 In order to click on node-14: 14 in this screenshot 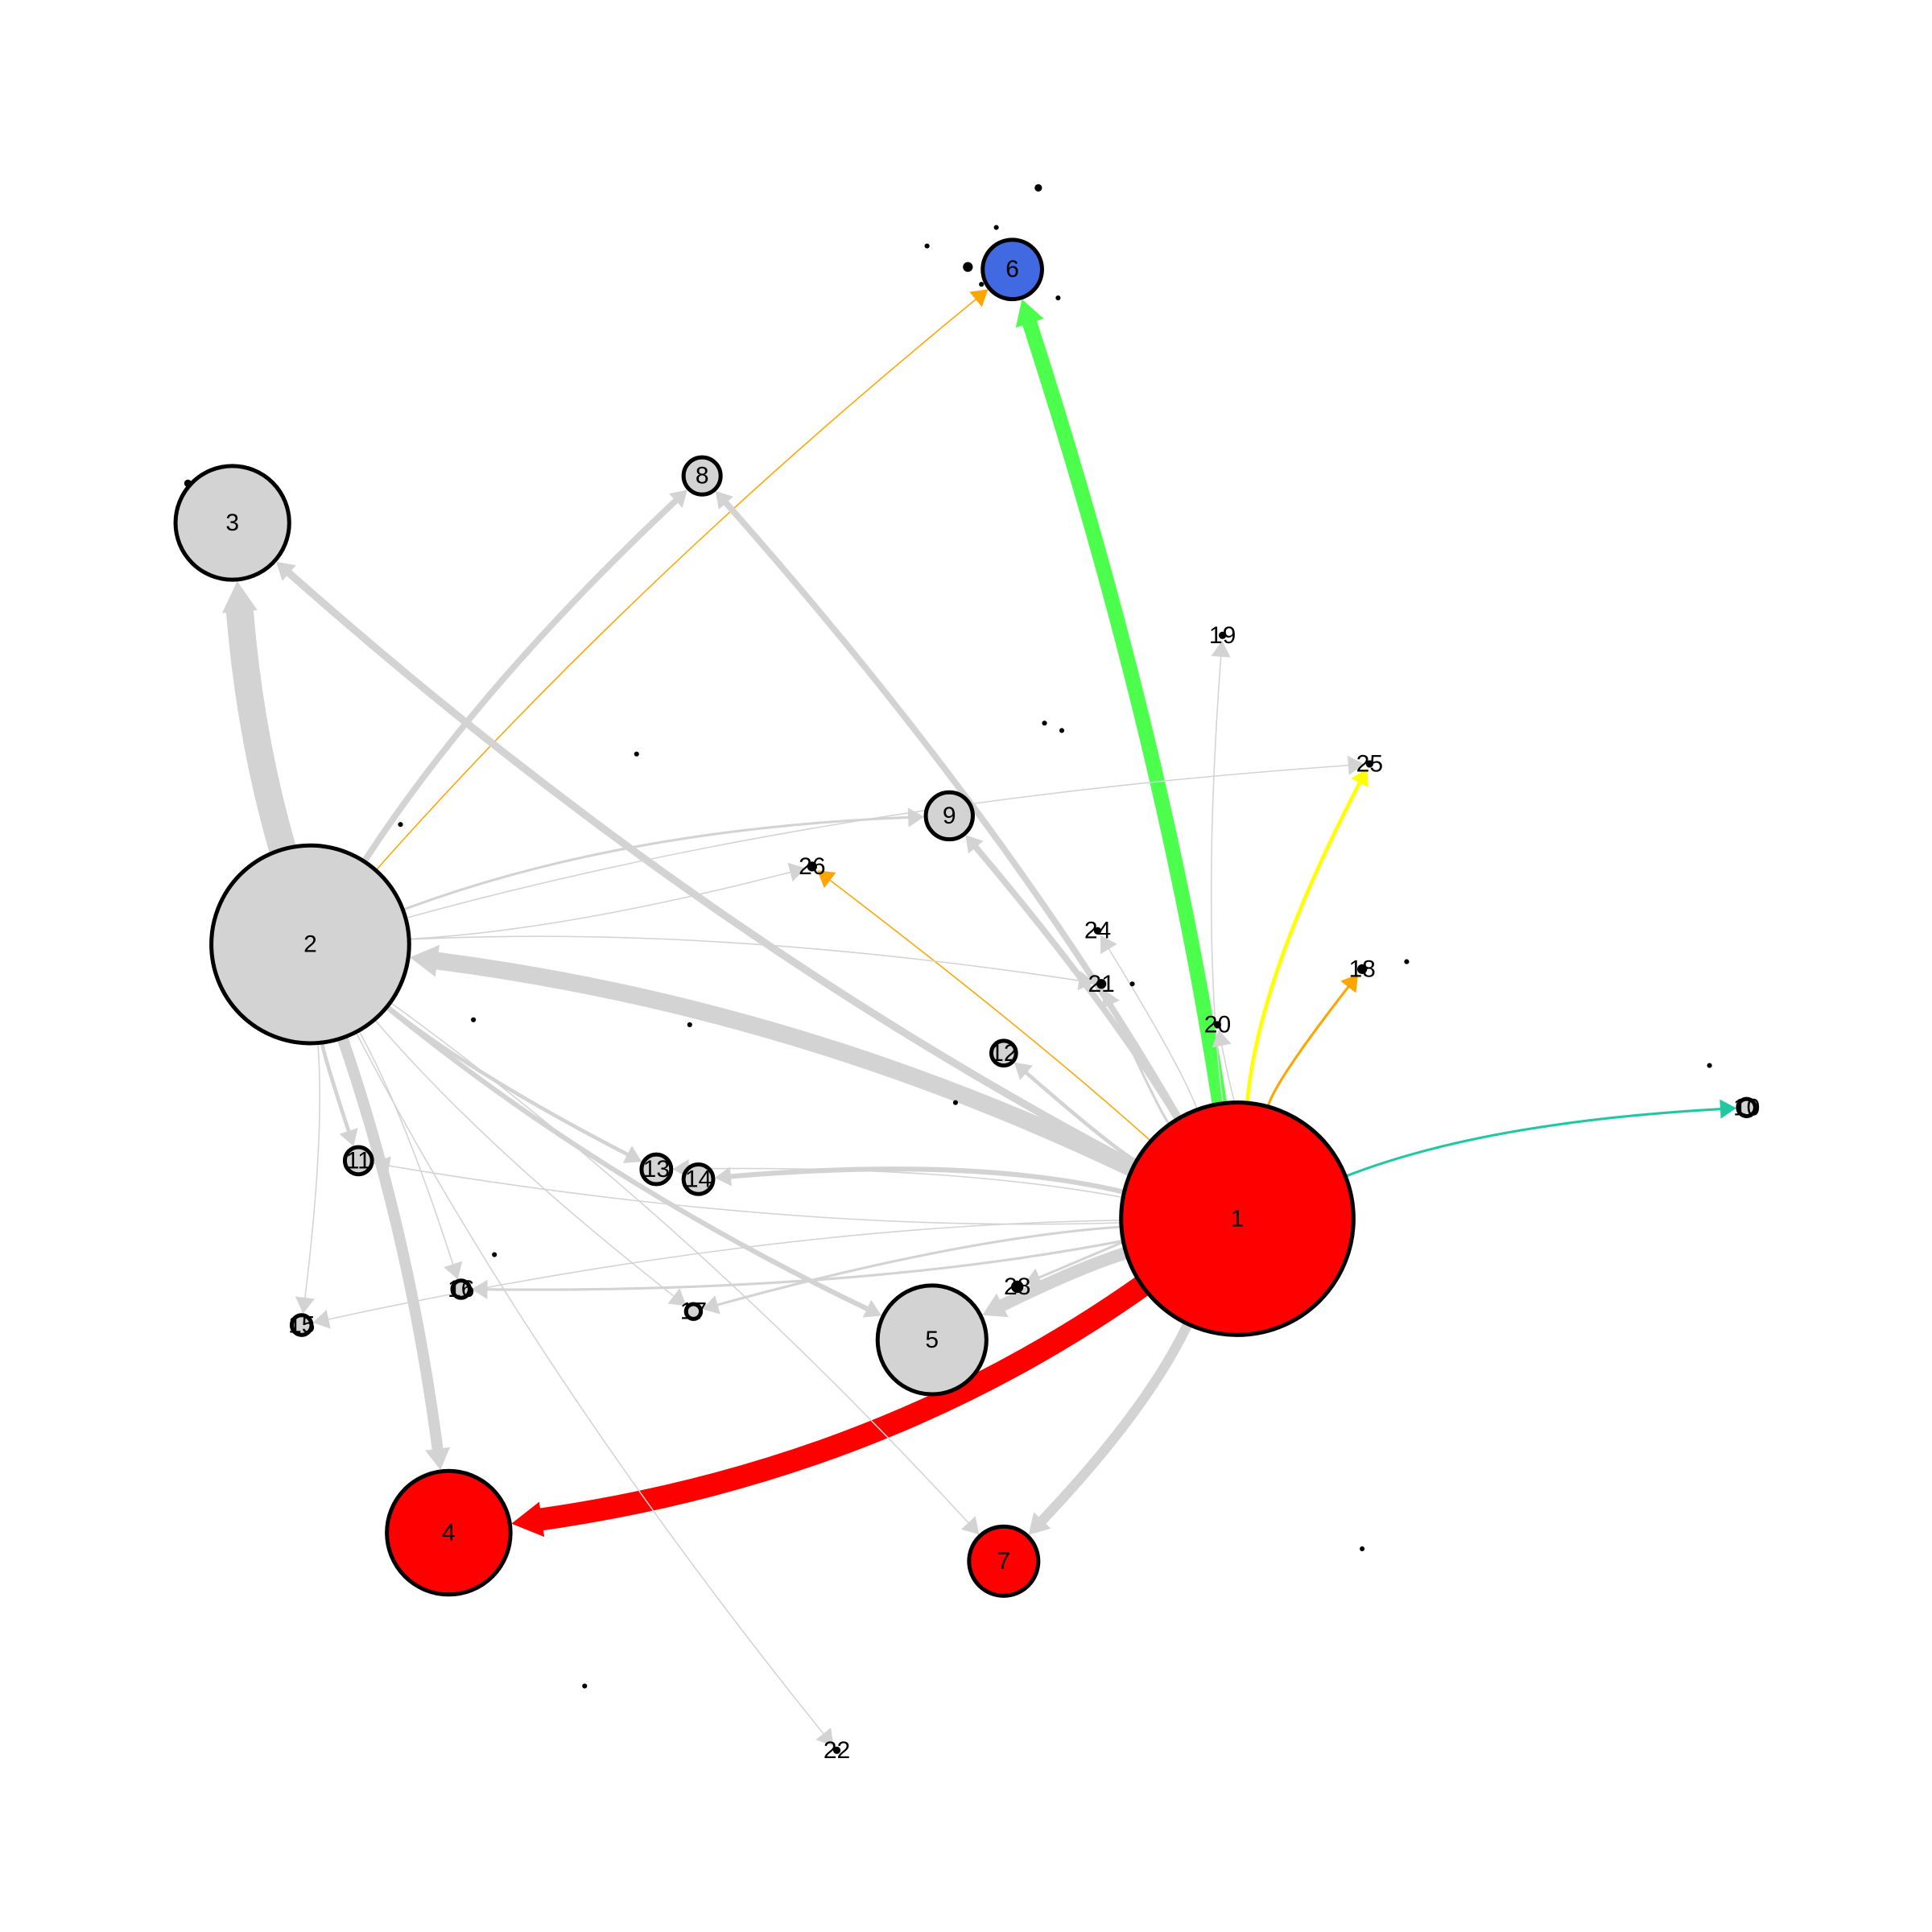, I will do `click(698, 1179)`.